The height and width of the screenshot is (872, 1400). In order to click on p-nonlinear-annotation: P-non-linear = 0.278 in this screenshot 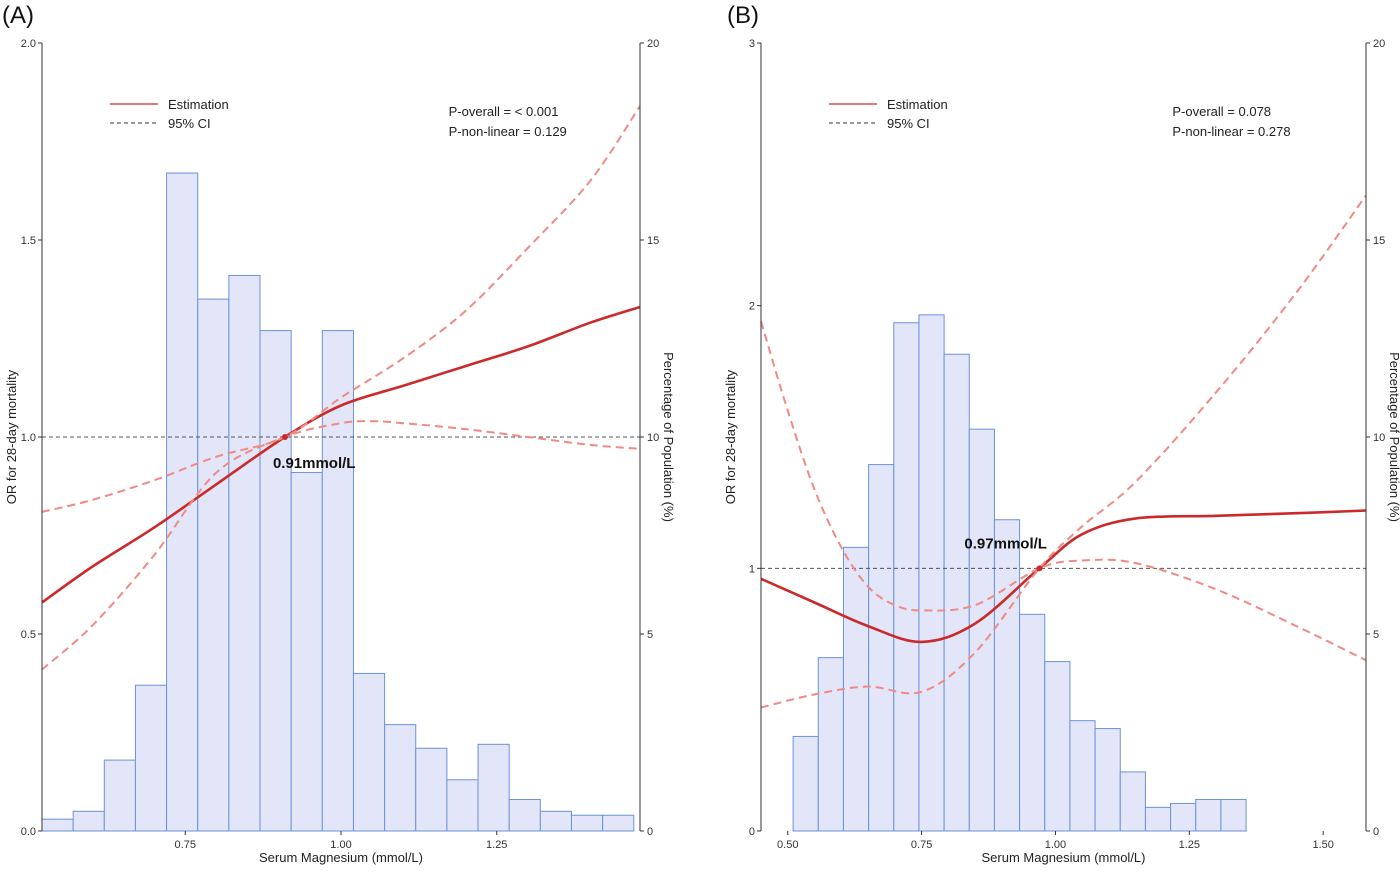, I will do `click(1231, 131)`.